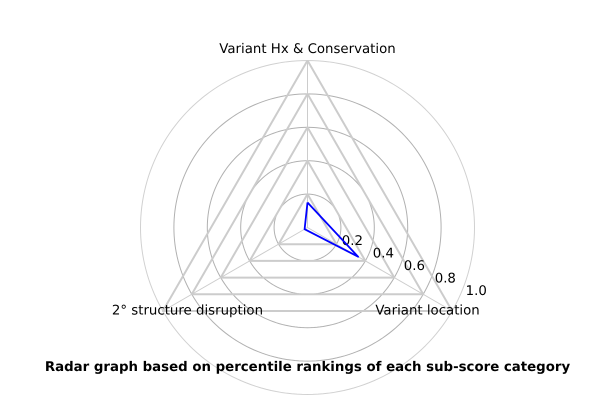 The width and height of the screenshot is (600, 400). What do you see at coordinates (445, 279) in the screenshot?
I see `y-tick-label: 0.8` at bounding box center [445, 279].